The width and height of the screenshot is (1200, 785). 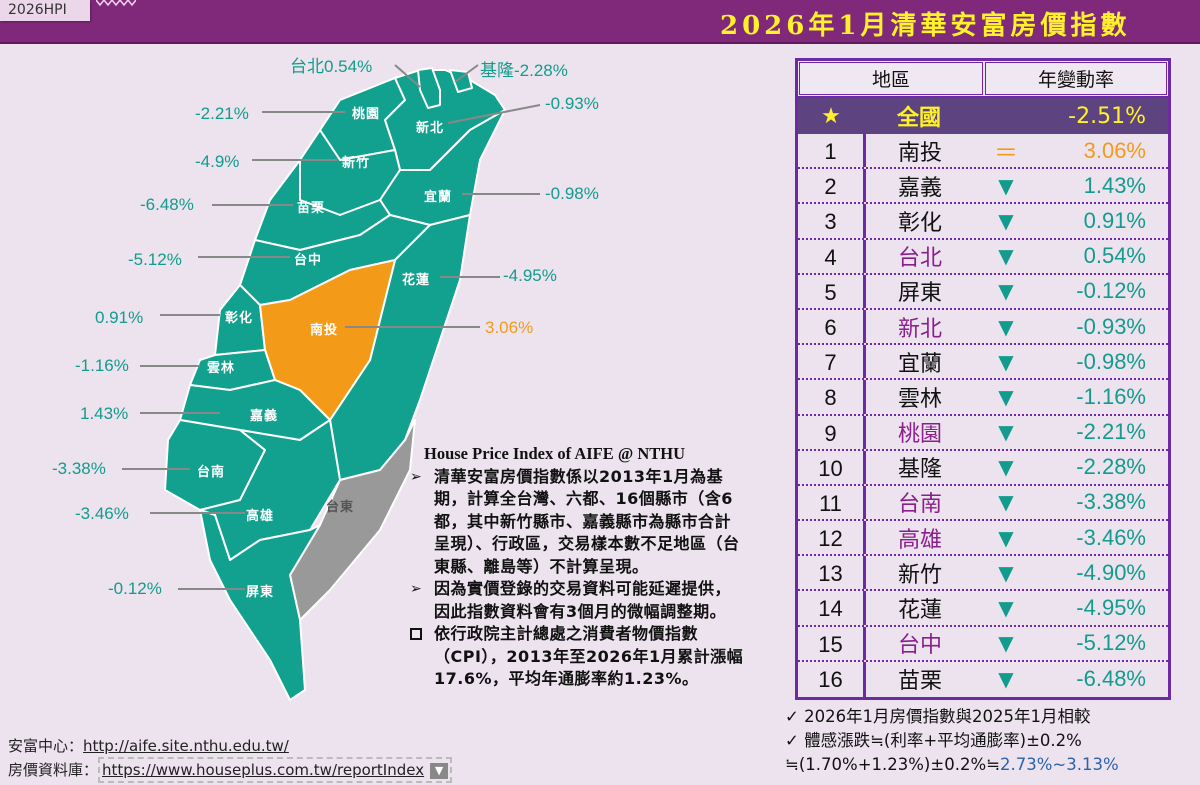 I want to click on region-cell: 苗栗, so click(x=920, y=682).